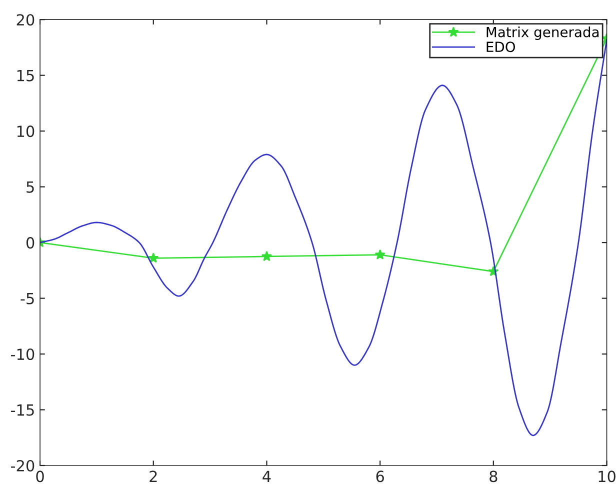 The width and height of the screenshot is (616, 490). I want to click on y-tick-label: 0, so click(30, 243).